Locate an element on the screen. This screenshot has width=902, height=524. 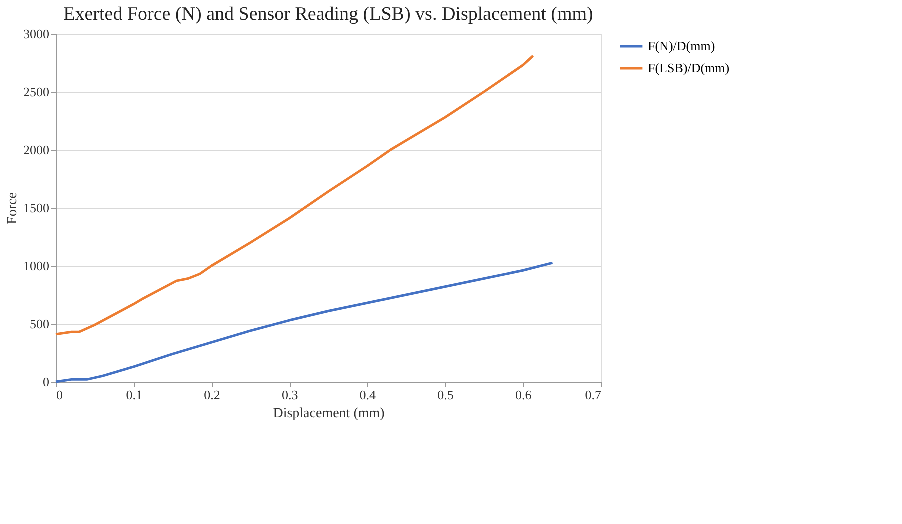
x-axis-title: Displacement (mm) is located at coordinates (329, 414).